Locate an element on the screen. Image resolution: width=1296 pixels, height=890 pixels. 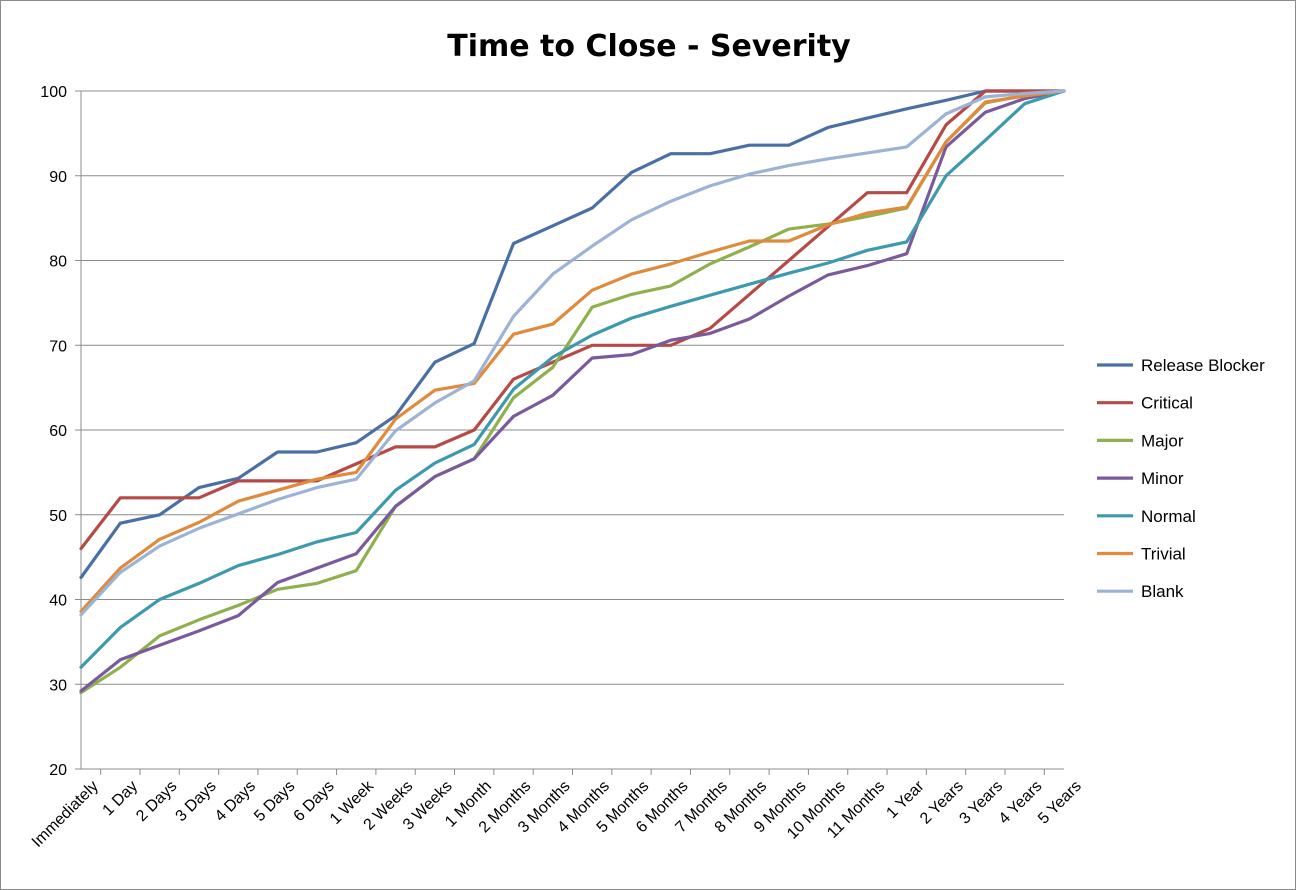
y-tick-label: 20 is located at coordinates (58, 770).